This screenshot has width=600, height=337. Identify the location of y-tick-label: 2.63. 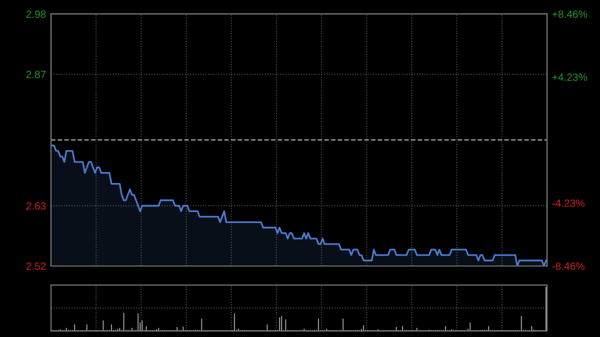
(36, 206).